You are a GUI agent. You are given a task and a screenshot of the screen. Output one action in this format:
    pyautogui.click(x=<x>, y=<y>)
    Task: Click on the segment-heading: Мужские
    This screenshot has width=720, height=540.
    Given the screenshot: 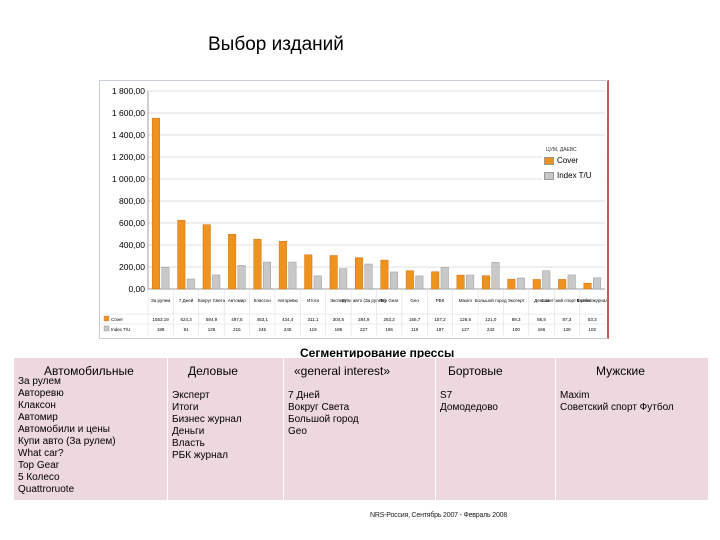 What is the action you would take?
    pyautogui.click(x=620, y=371)
    